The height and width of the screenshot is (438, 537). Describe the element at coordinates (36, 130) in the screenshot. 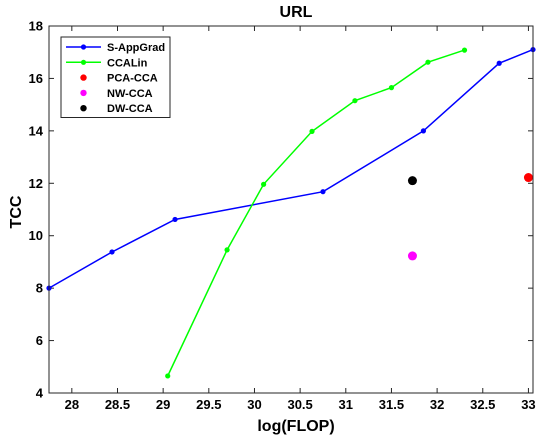

I see `y-tick-label: 14` at that location.